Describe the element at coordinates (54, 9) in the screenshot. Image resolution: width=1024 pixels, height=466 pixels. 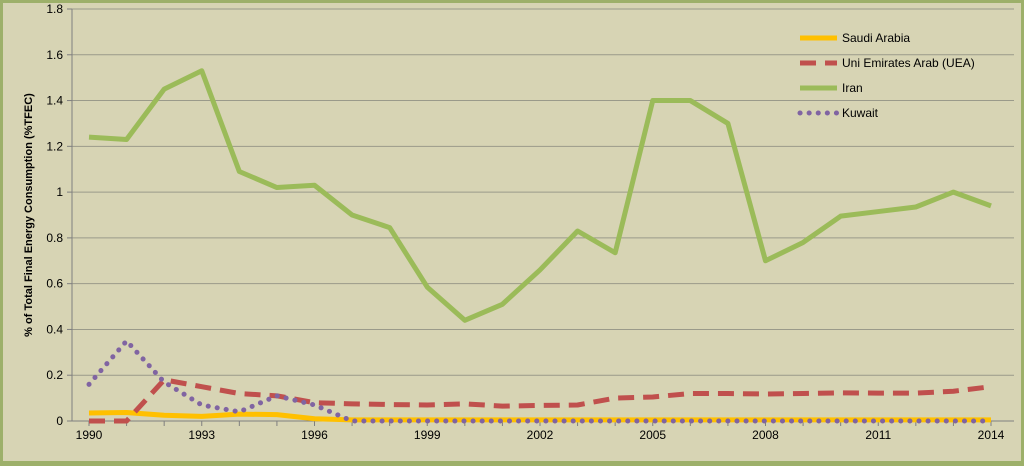
I see `y-tick-label: 1.8` at that location.